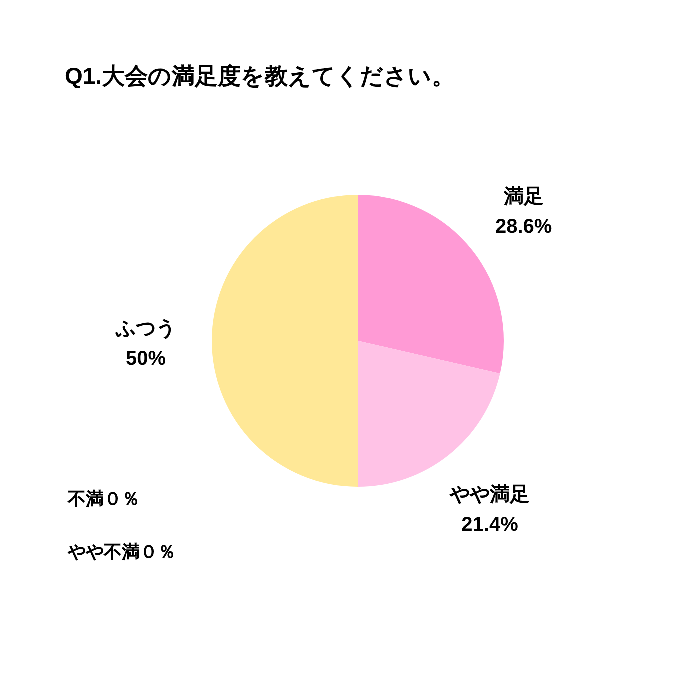  I want to click on data-label: 28.6%, so click(524, 227).